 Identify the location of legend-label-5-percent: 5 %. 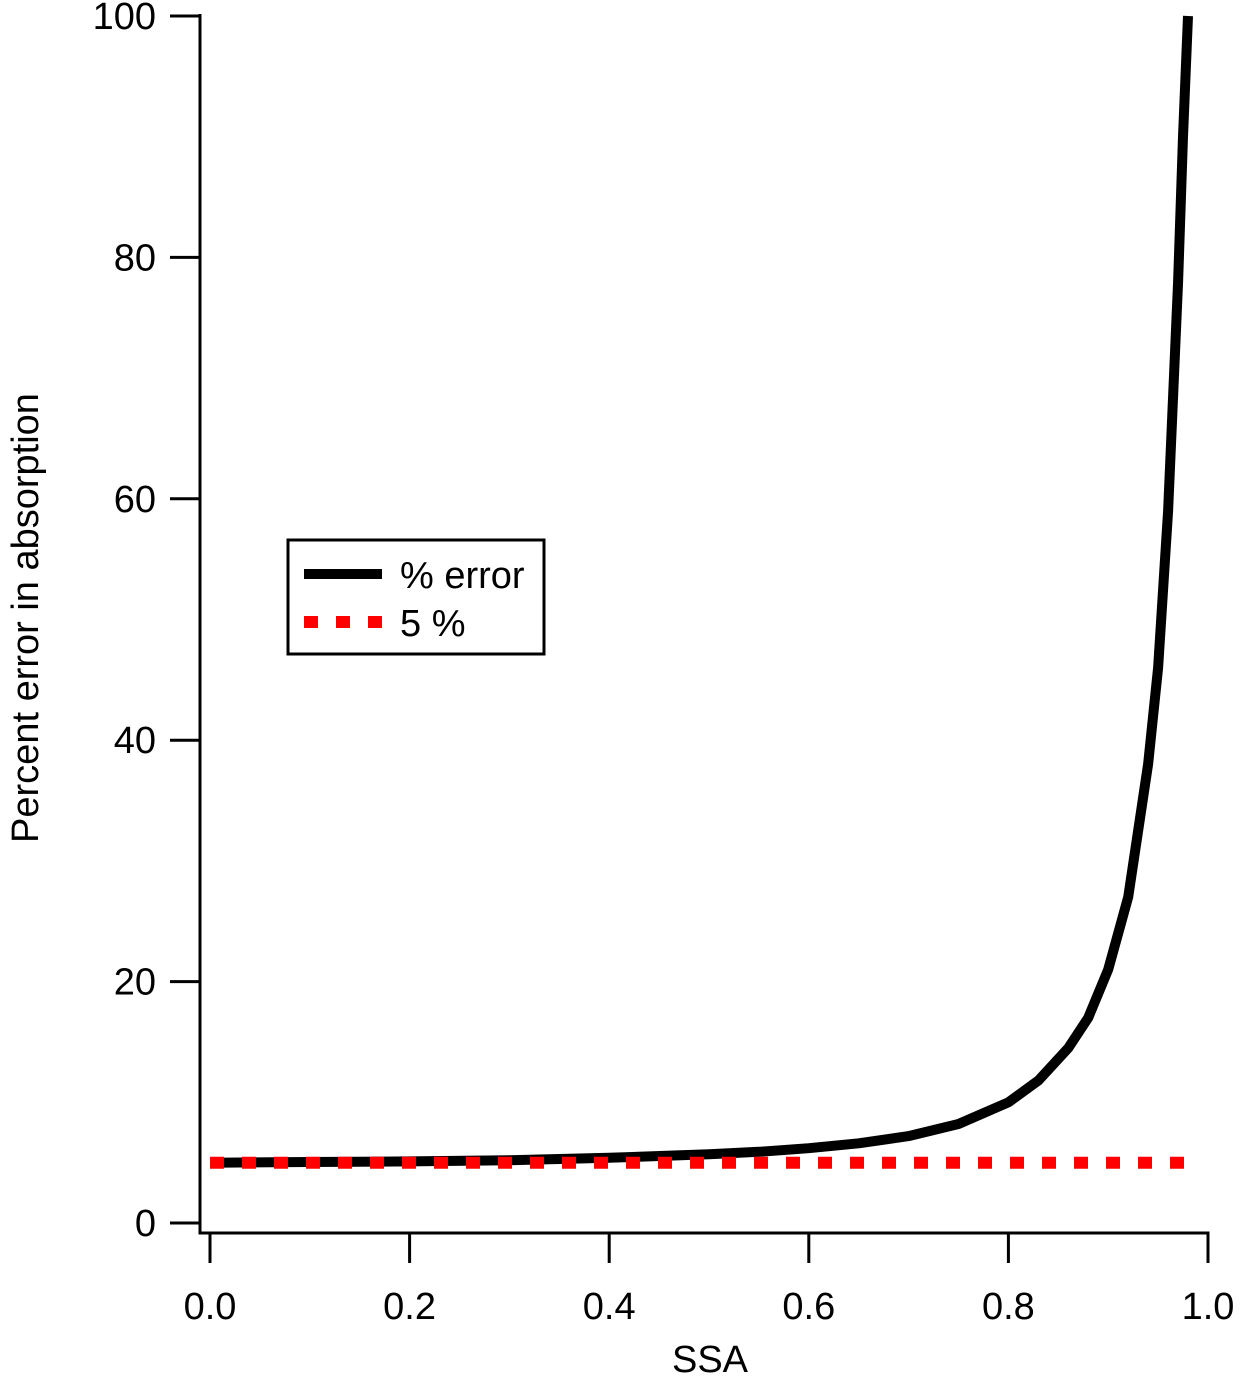
(432, 624).